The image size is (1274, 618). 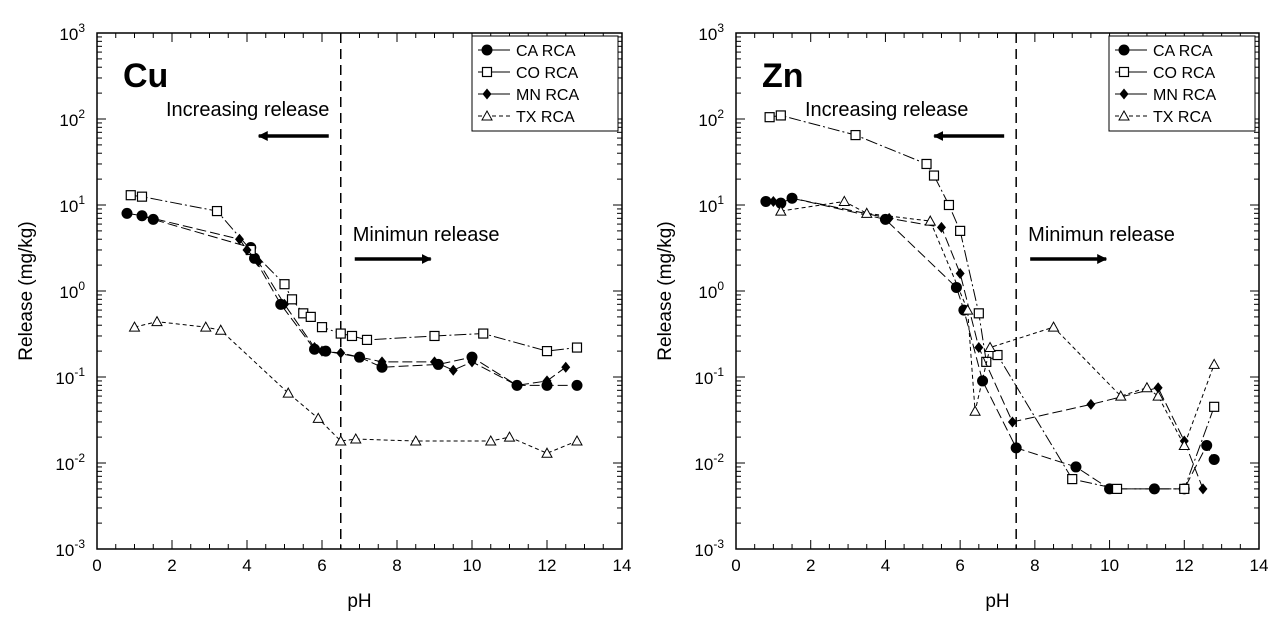 What do you see at coordinates (1184, 73) in the screenshot?
I see `legend-entry: CO RCA` at bounding box center [1184, 73].